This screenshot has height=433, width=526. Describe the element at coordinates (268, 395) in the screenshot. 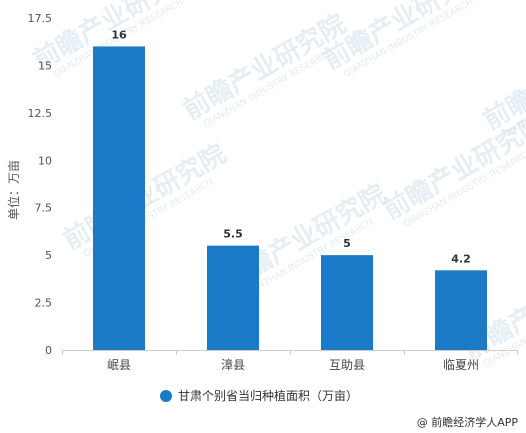

I see `legend-label: 甘肃个别省当归种植面积（万亩）` at that location.